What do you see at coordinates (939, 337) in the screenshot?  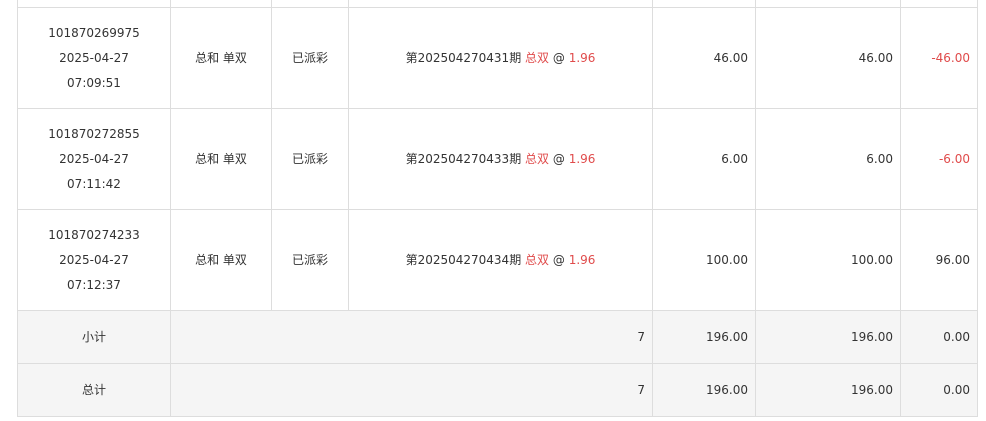 I see `subtotal-result: 0.00` at bounding box center [939, 337].